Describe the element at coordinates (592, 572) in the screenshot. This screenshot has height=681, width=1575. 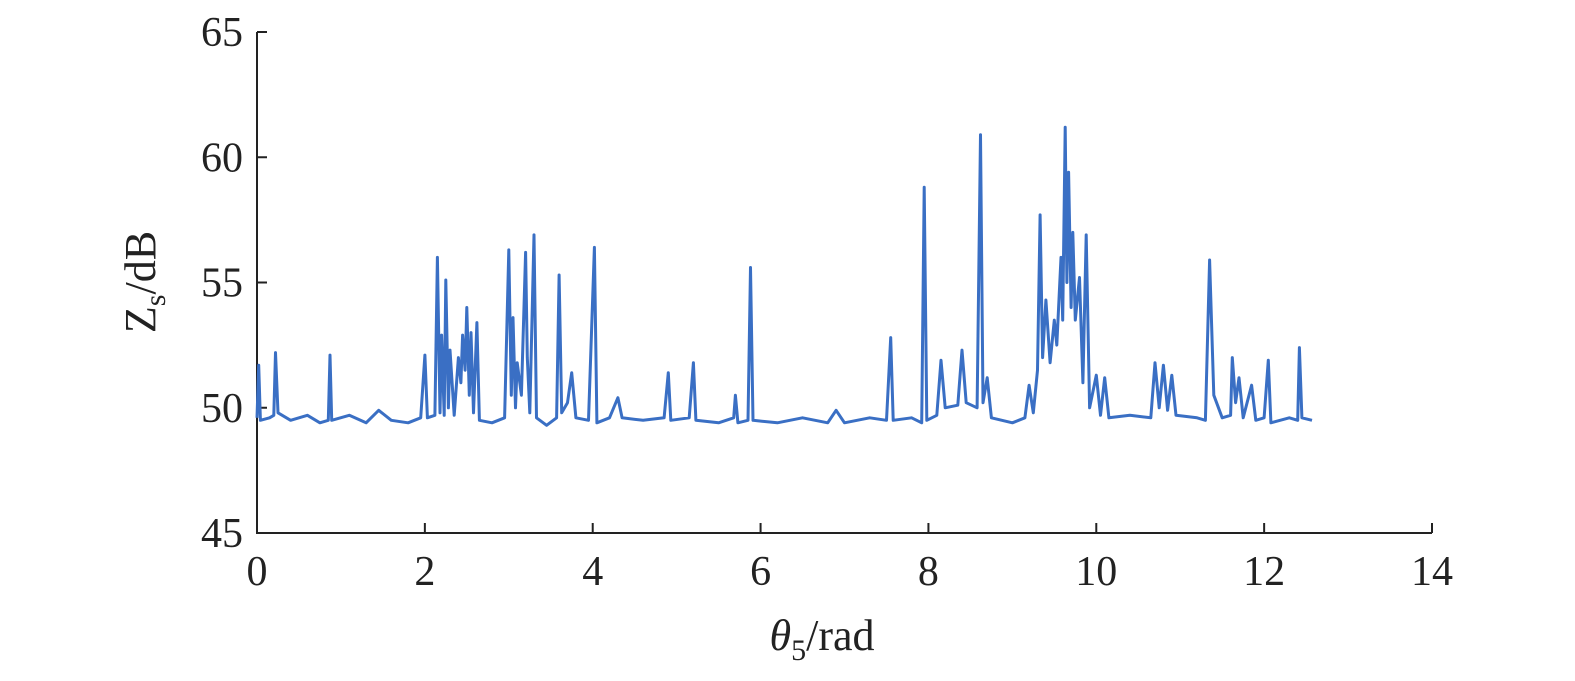
I see `x-tick-label: 4` at that location.